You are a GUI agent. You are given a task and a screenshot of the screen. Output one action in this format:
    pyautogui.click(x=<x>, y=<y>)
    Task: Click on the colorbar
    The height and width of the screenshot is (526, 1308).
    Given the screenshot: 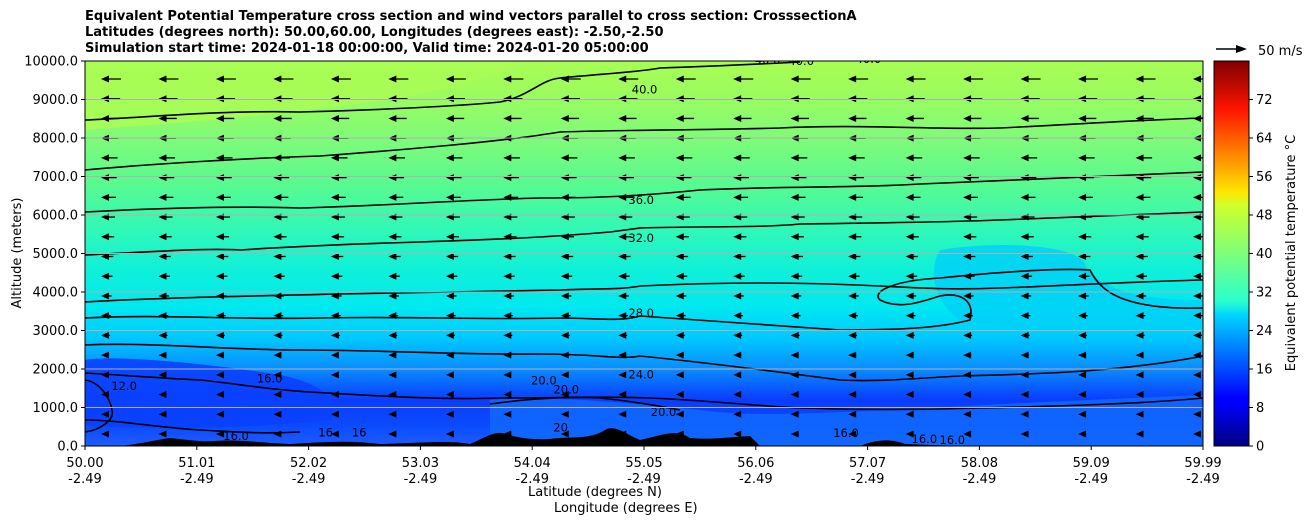 What is the action you would take?
    pyautogui.click(x=1231, y=253)
    